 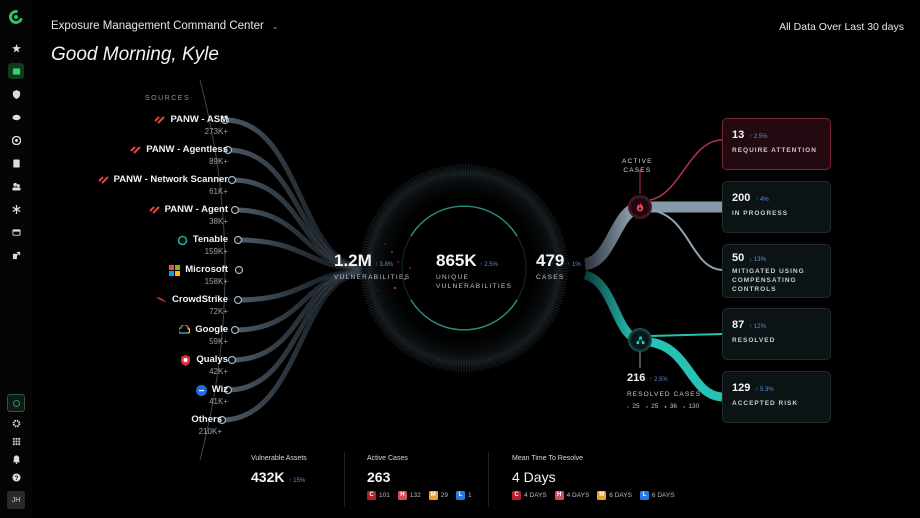 I want to click on delta-badge: ↑ 12%, so click(x=757, y=327).